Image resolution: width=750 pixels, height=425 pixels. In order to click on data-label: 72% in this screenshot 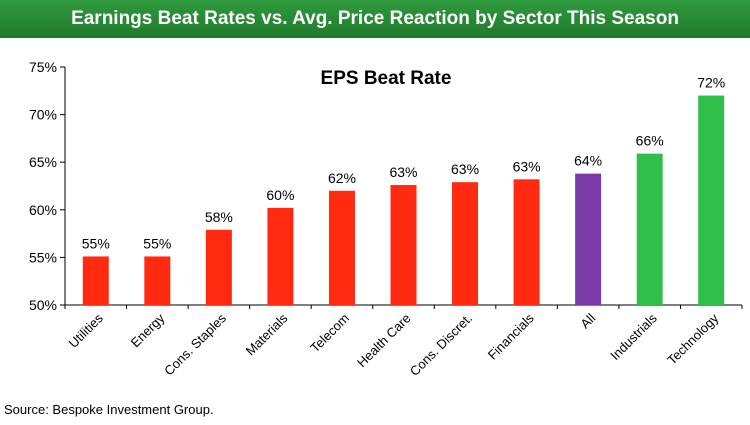, I will do `click(711, 83)`.